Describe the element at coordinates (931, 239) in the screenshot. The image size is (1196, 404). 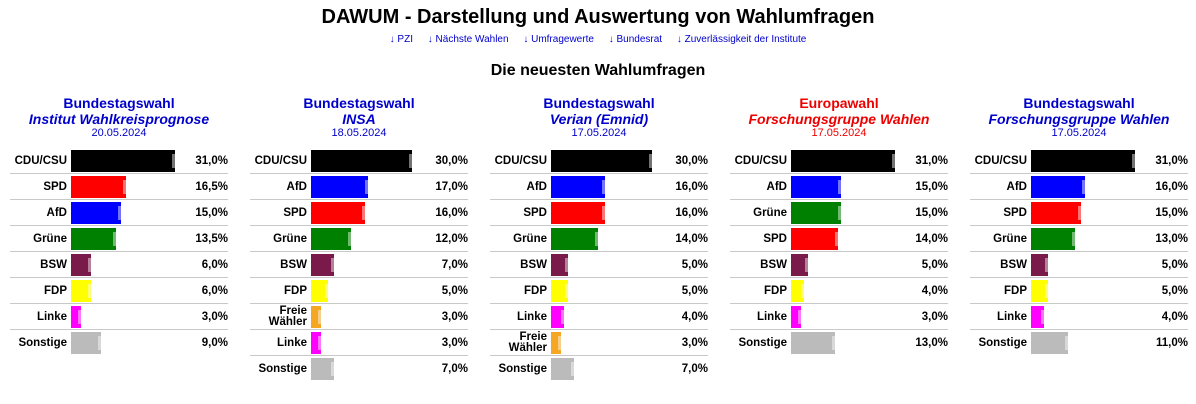
I see `percent-label: 14,0%` at that location.